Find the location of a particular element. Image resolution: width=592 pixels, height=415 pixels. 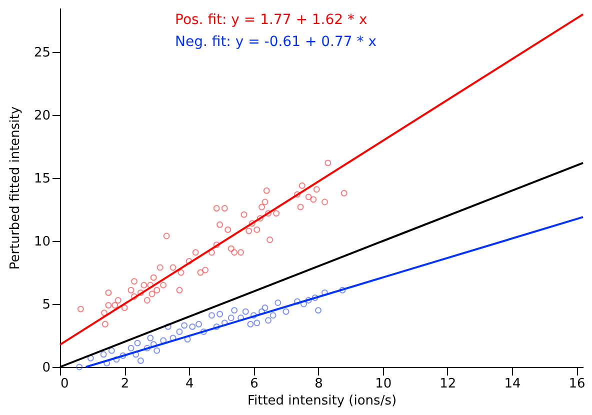

y-tick-label: 15 is located at coordinates (42, 179).